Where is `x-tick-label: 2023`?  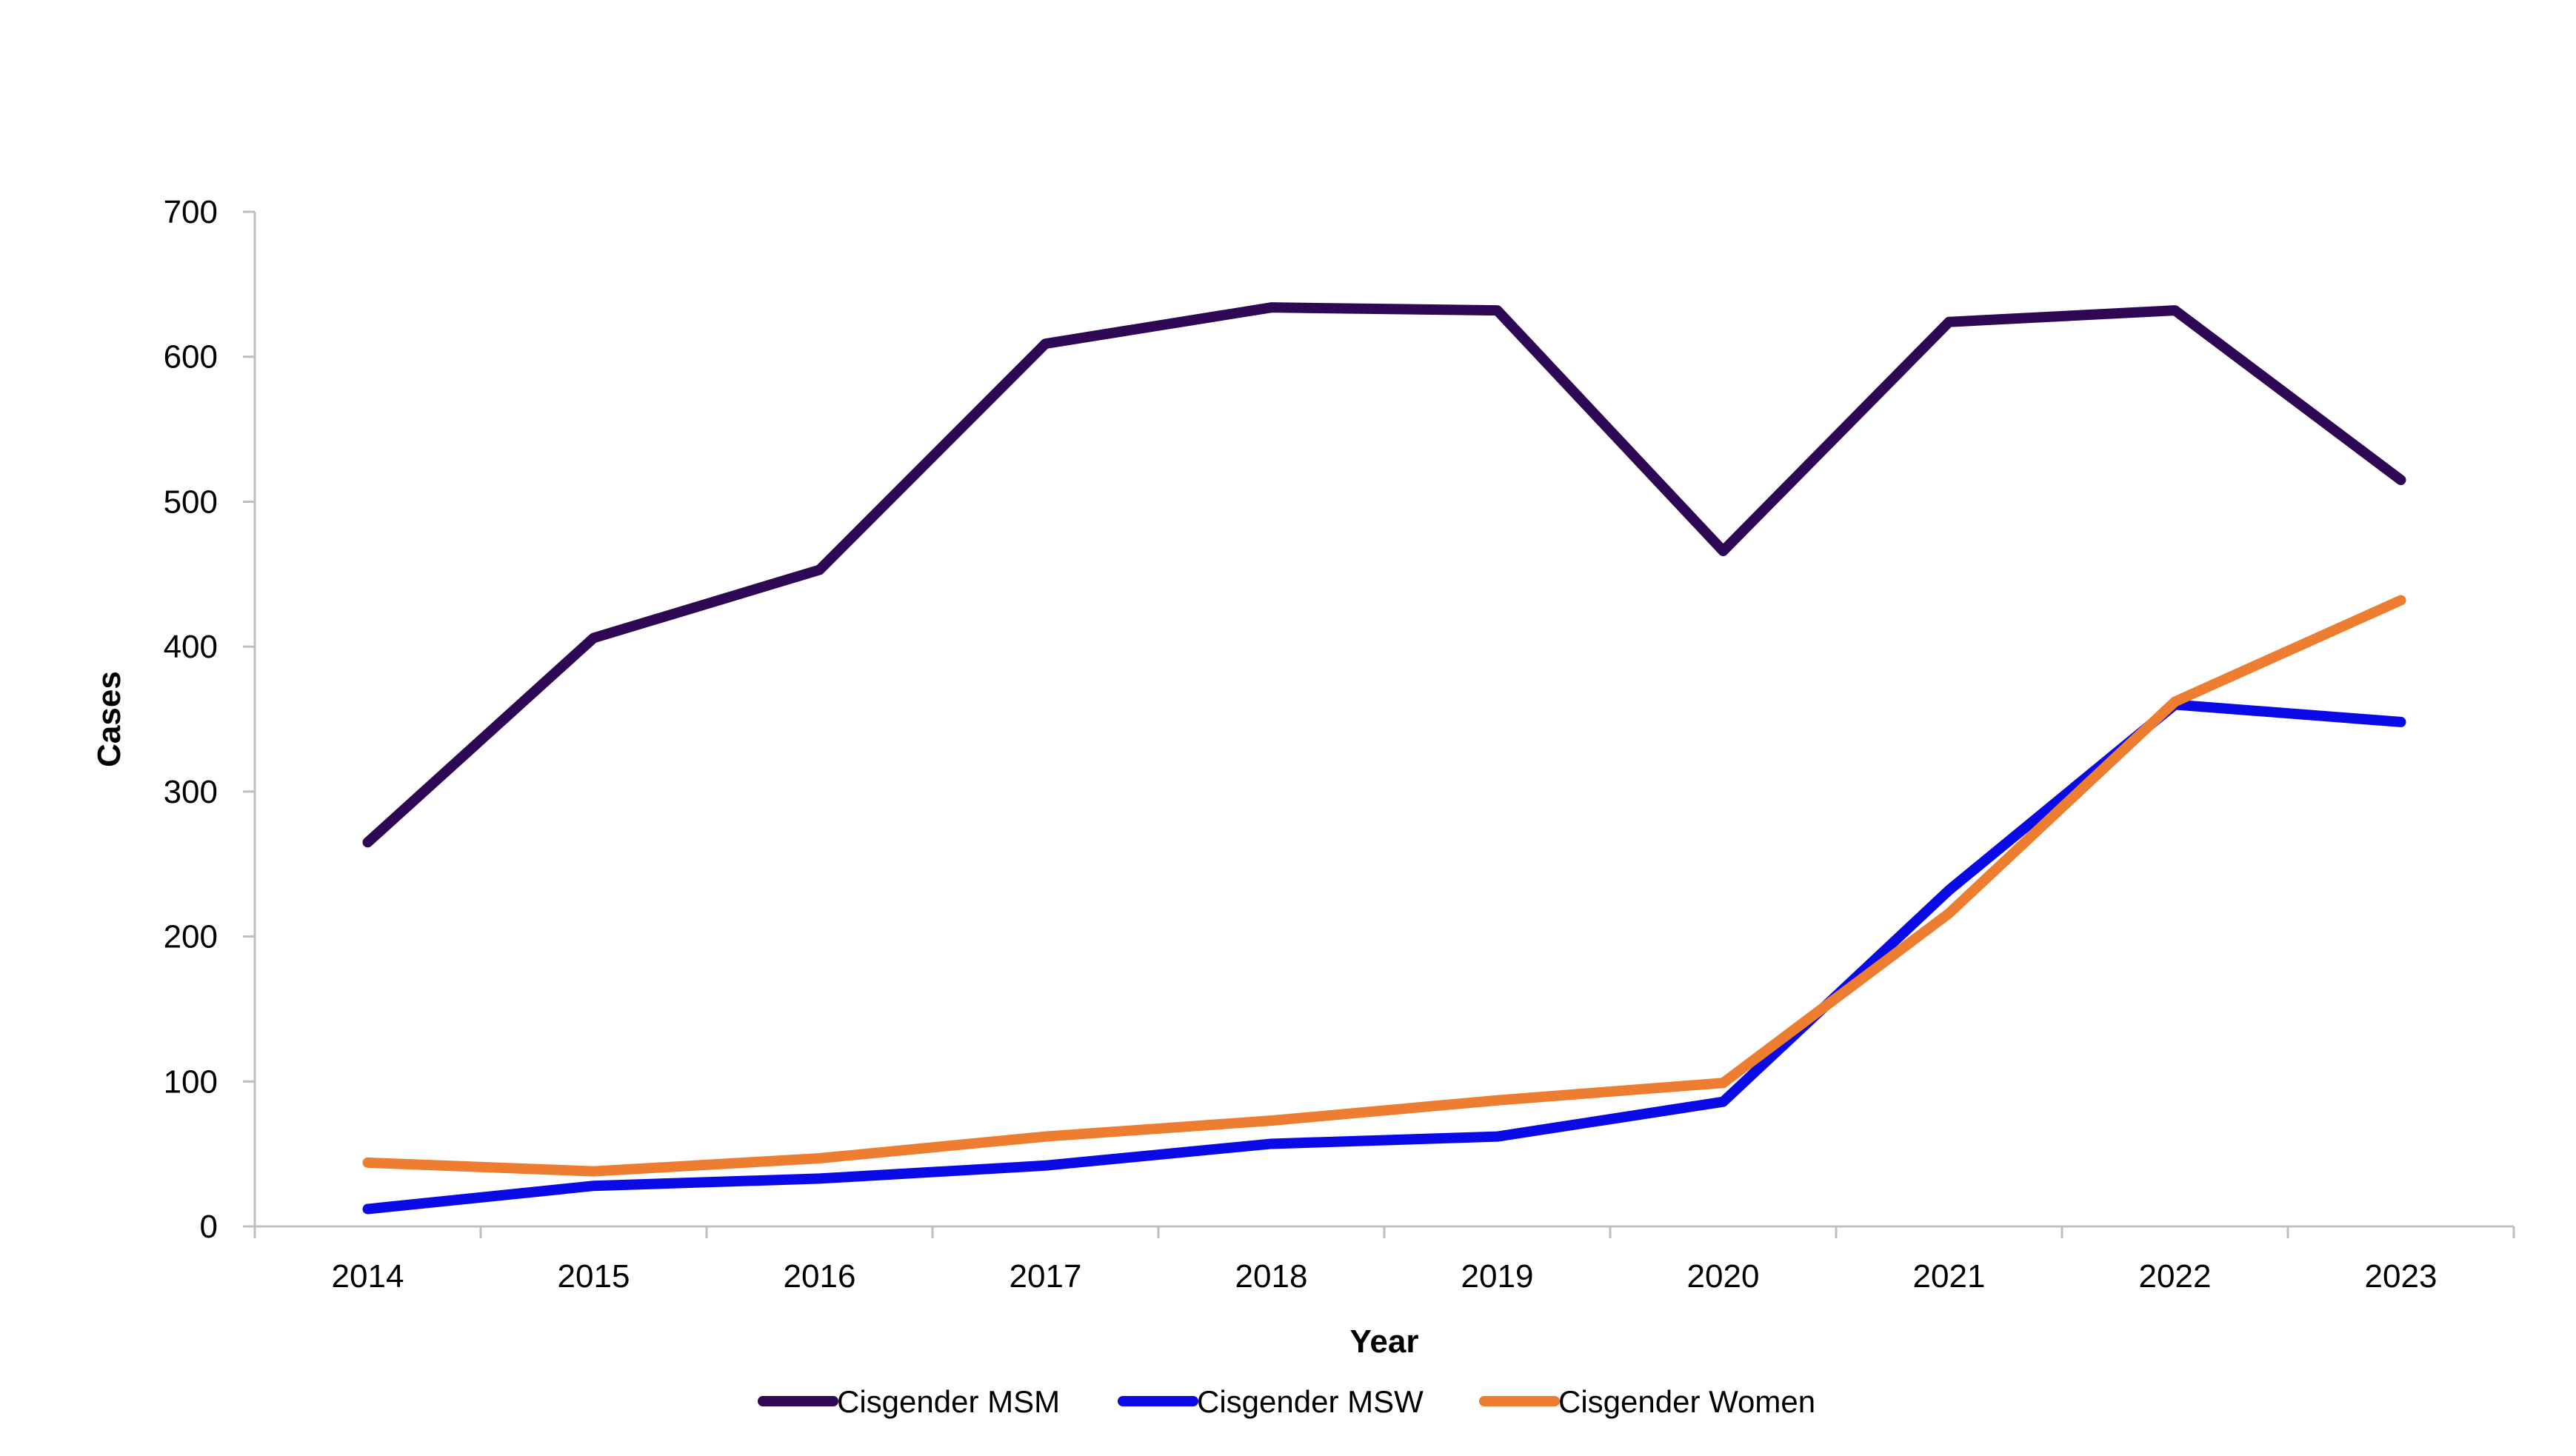 x-tick-label: 2023 is located at coordinates (2401, 1276).